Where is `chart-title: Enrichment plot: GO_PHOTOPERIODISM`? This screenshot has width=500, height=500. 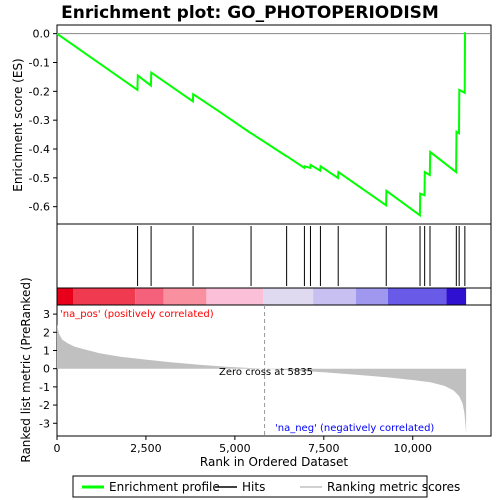
chart-title: Enrichment plot: GO_PHOTOPERIODISM is located at coordinates (250, 13).